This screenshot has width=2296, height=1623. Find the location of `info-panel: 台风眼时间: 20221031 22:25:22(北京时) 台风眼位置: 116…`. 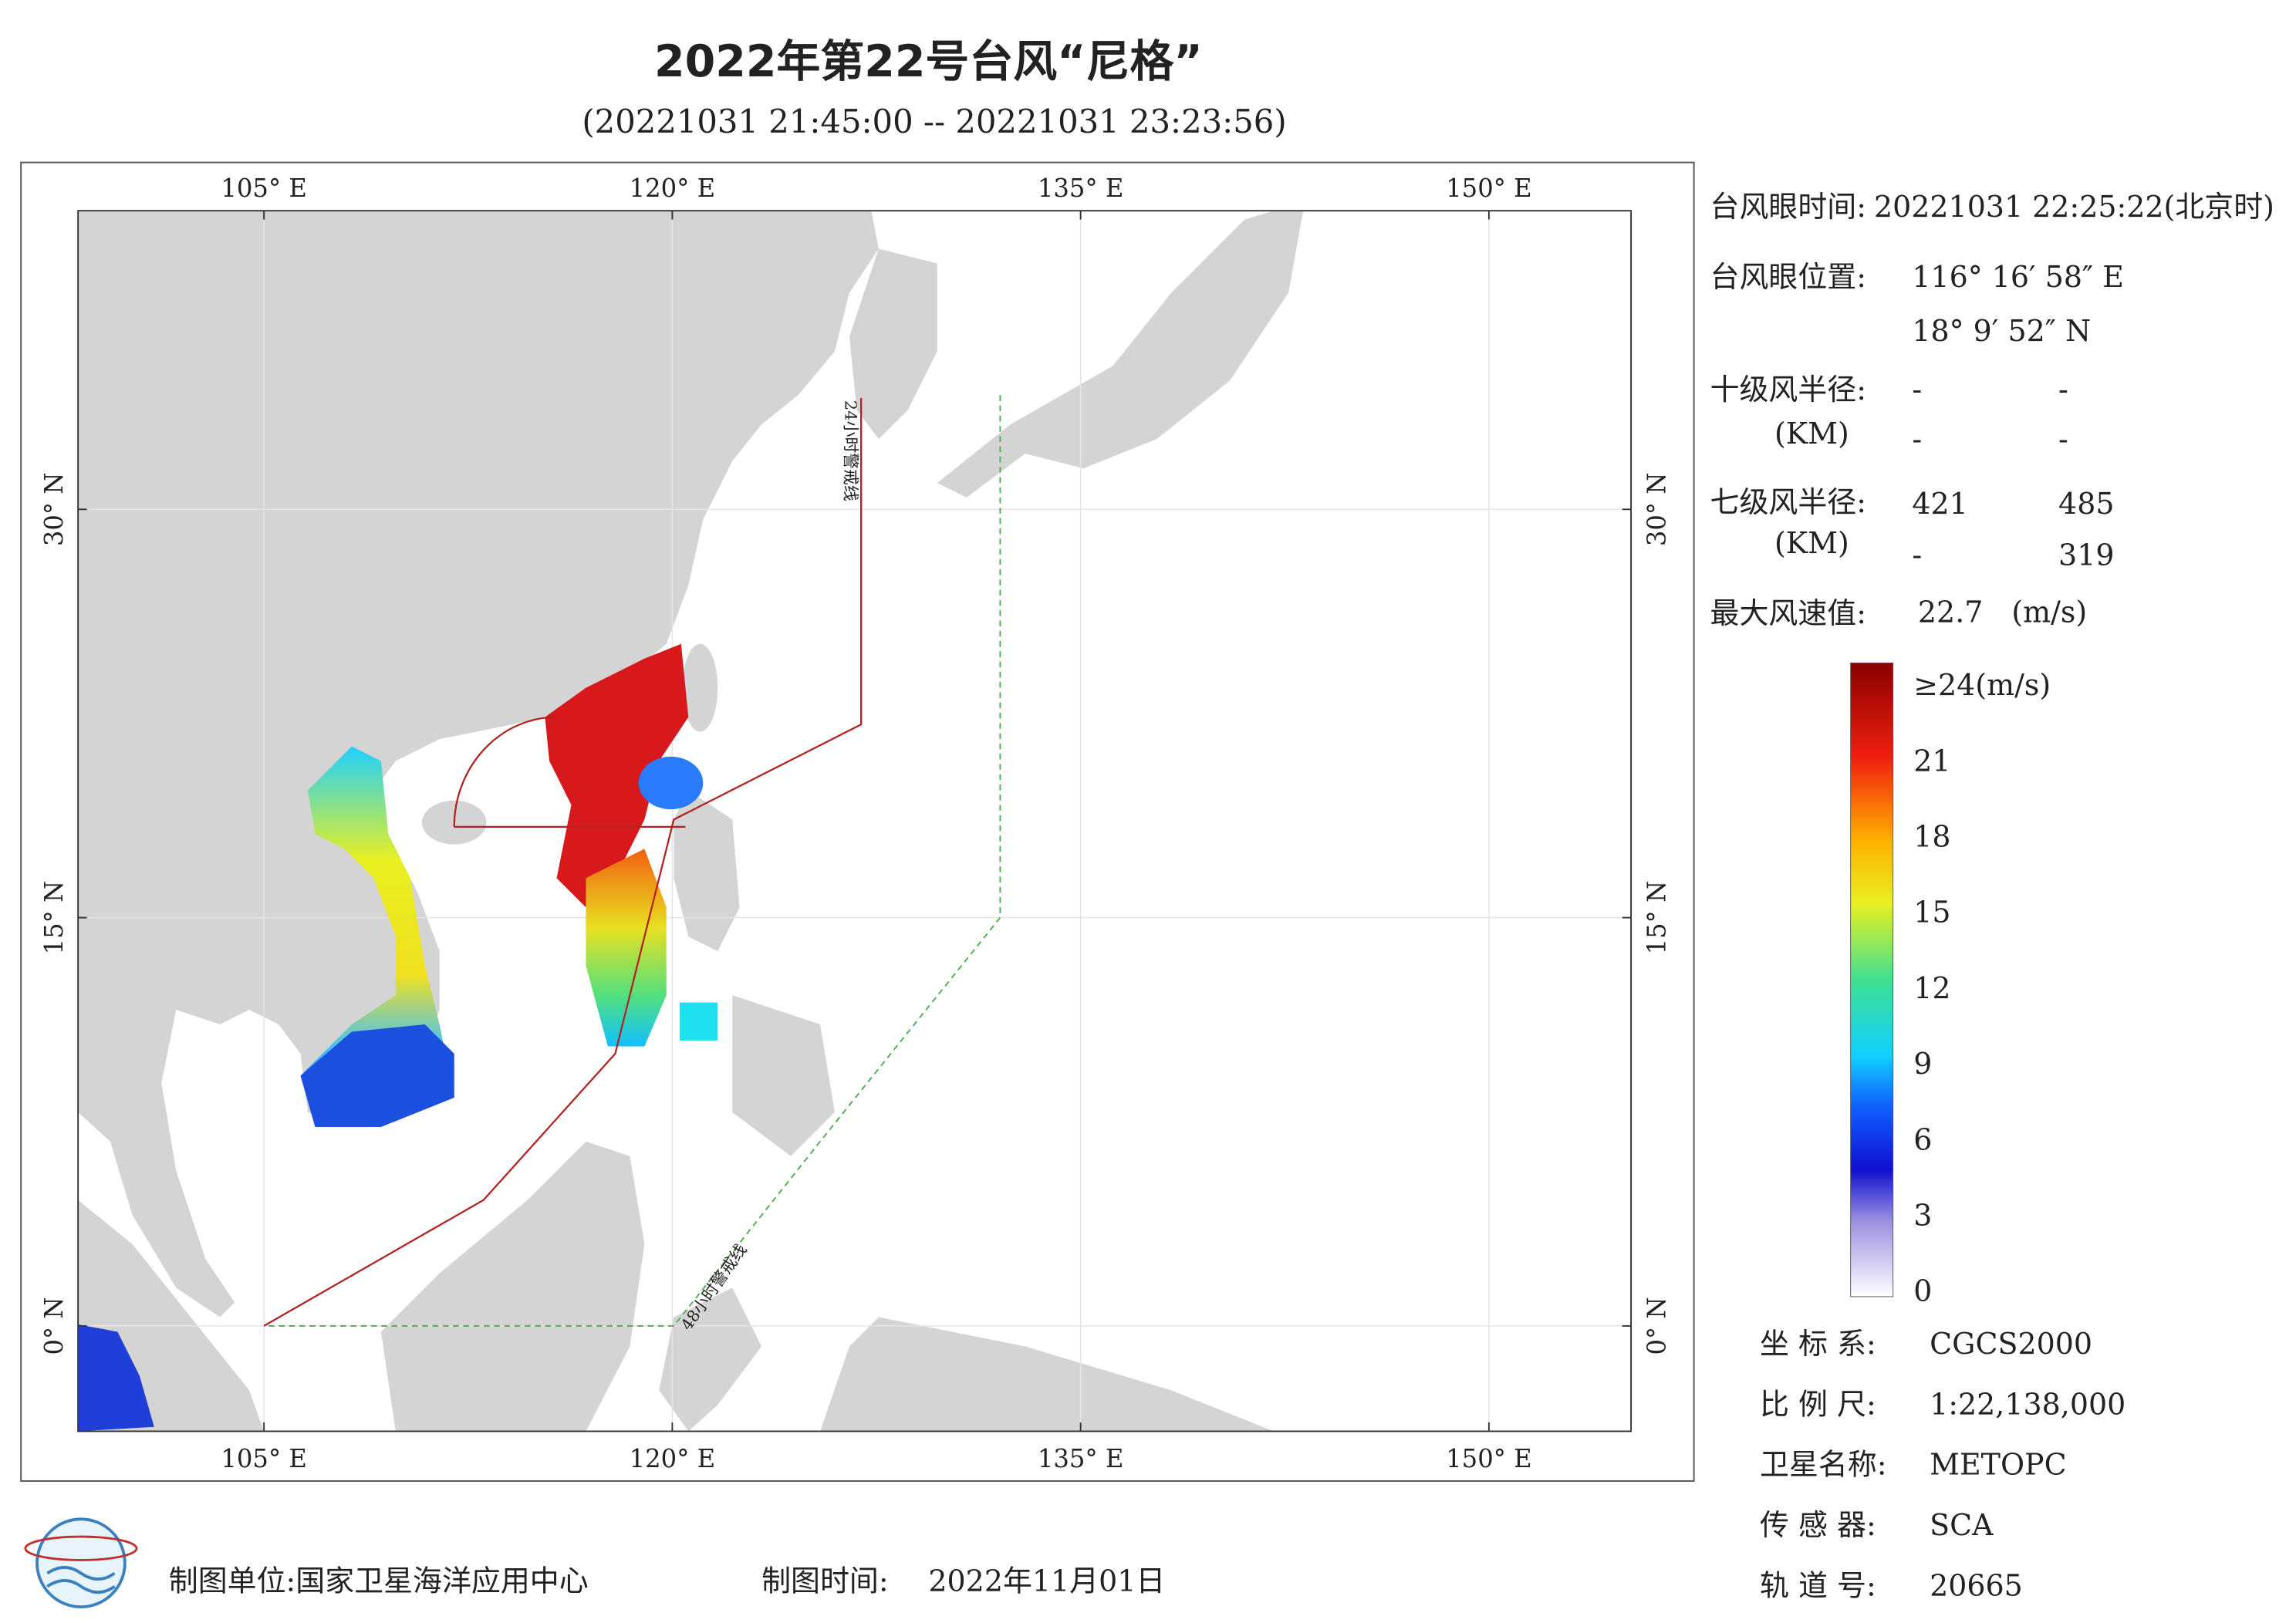

info-panel: 台风眼时间: 20221031 22:25:22(北京时) 台风眼位置: 116… is located at coordinates (1992, 410).